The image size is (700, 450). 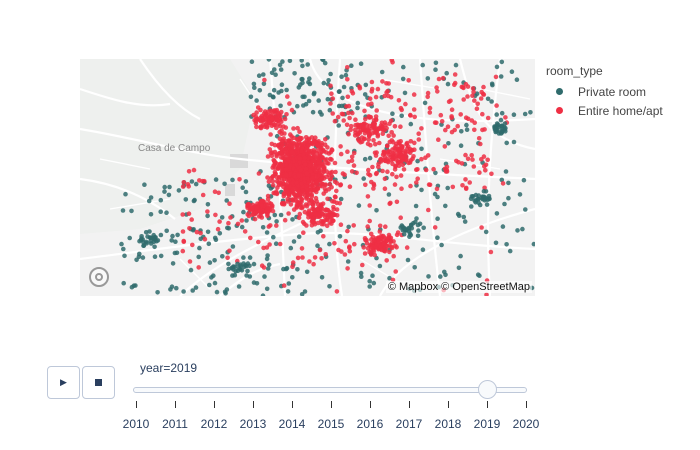 I want to click on slider-tick-label: 2020, so click(x=526, y=424).